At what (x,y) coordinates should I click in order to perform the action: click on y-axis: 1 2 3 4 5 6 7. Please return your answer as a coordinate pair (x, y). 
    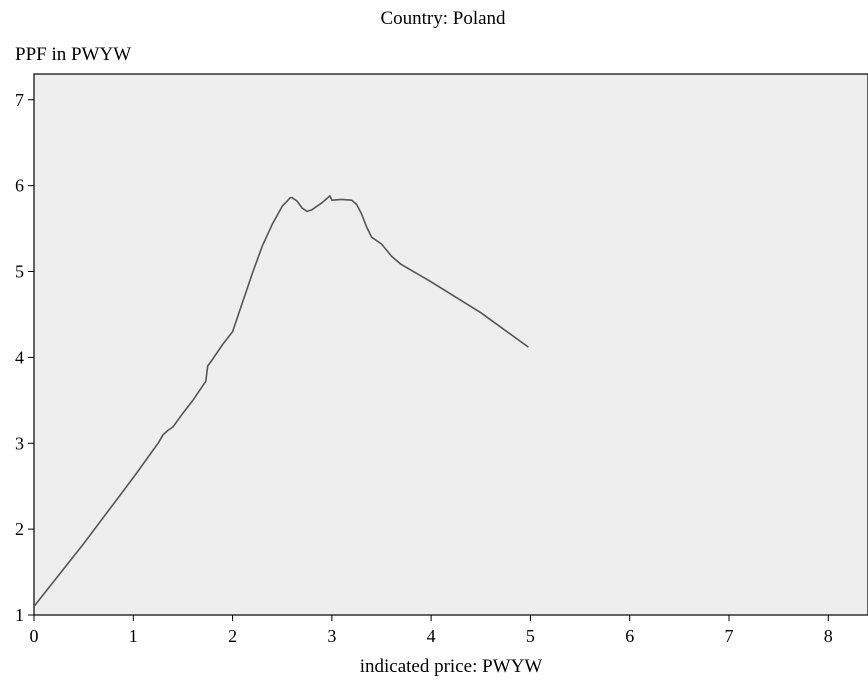
    Looking at the image, I should click on (24, 357).